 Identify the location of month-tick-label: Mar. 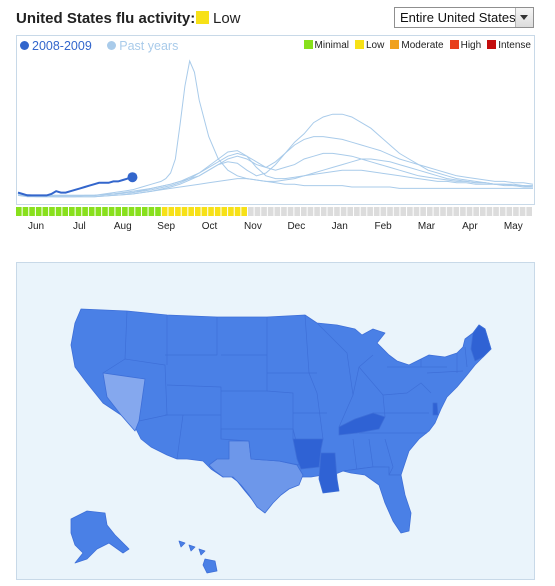
(426, 226).